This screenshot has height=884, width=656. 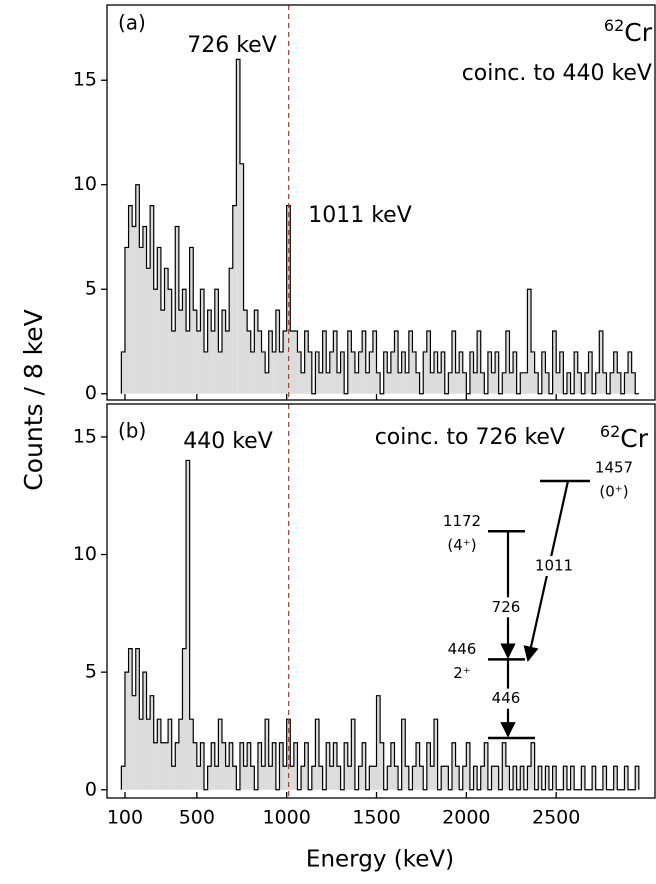 What do you see at coordinates (380, 860) in the screenshot?
I see `x-axis-label: Energy (keV)` at bounding box center [380, 860].